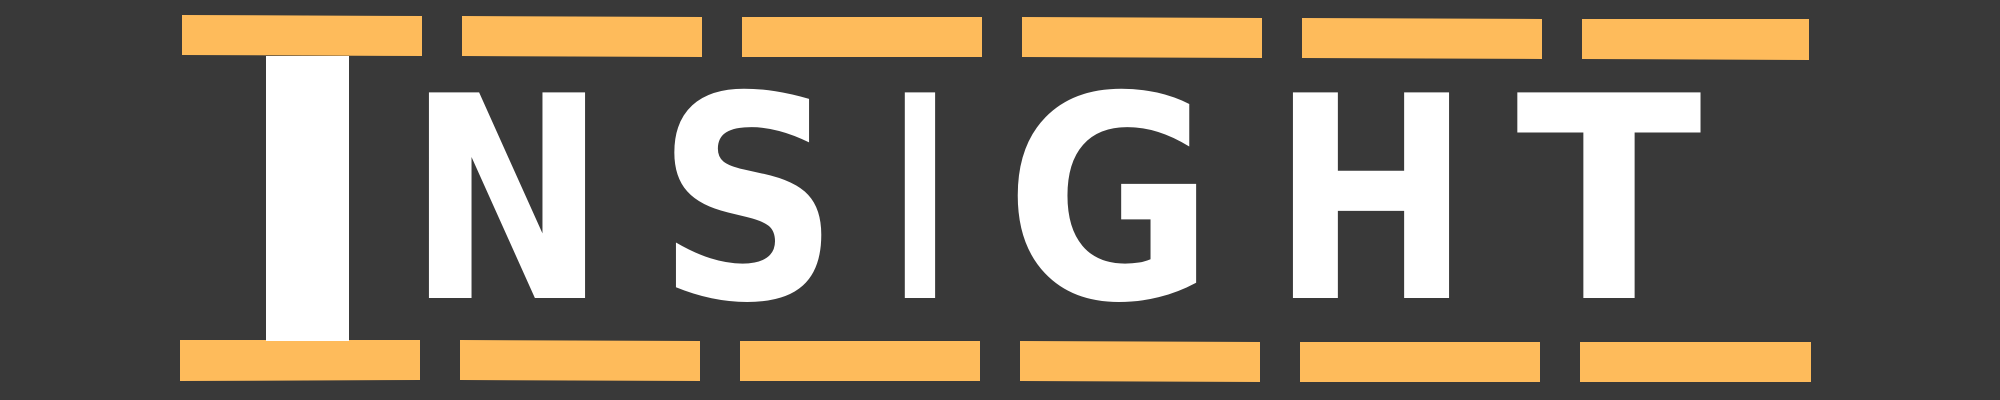 The width and height of the screenshot is (2000, 400). I want to click on letter-i: I, so click(920, 200).